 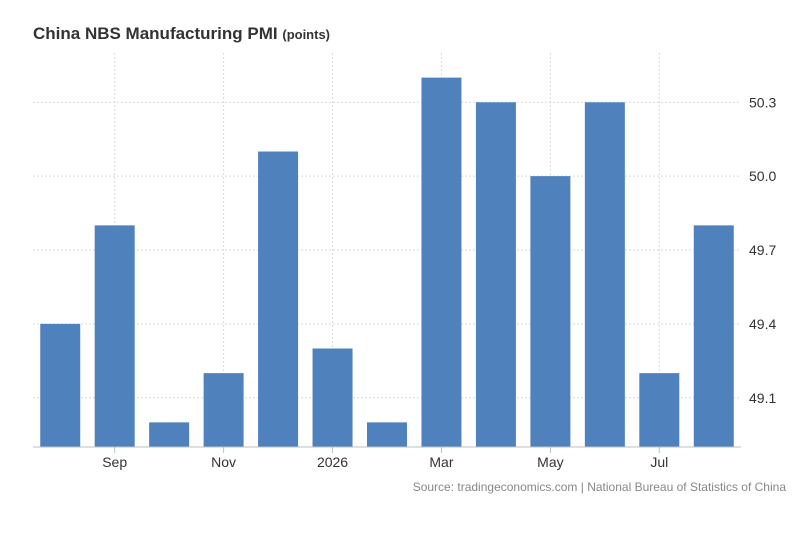 What do you see at coordinates (332, 462) in the screenshot?
I see `x-tick-label: 2026` at bounding box center [332, 462].